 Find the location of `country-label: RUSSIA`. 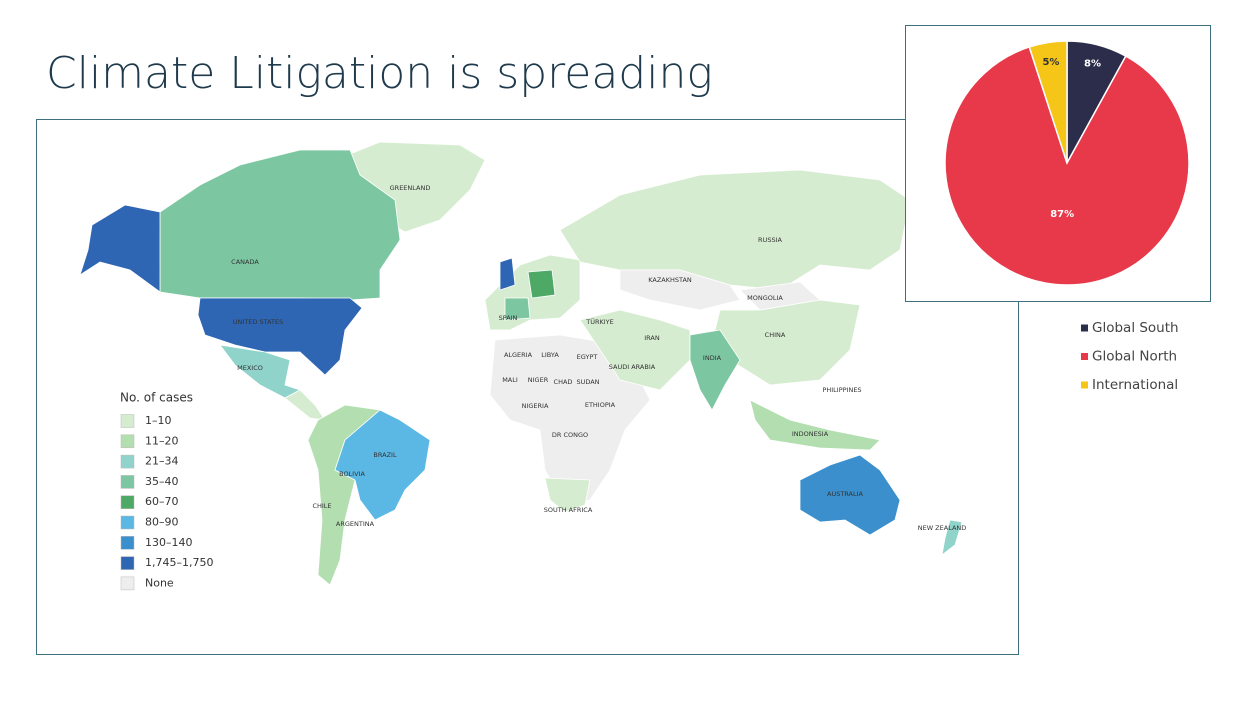

country-label: RUSSIA is located at coordinates (770, 240).